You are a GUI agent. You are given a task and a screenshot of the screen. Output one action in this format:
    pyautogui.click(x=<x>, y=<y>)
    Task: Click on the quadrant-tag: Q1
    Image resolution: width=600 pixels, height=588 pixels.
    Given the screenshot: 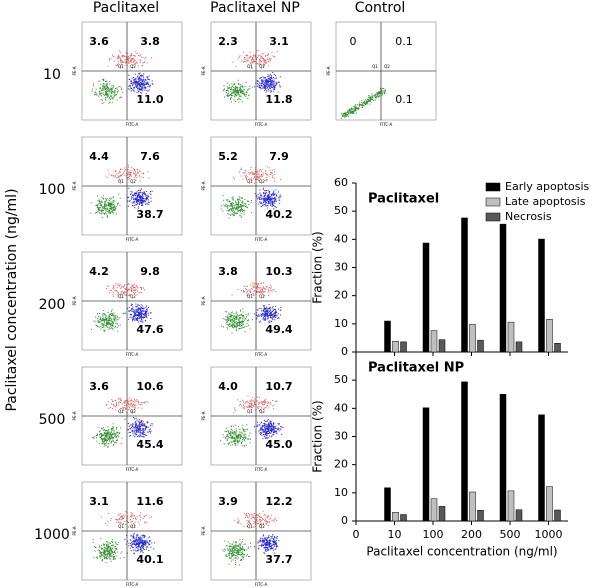 What is the action you would take?
    pyautogui.click(x=250, y=411)
    